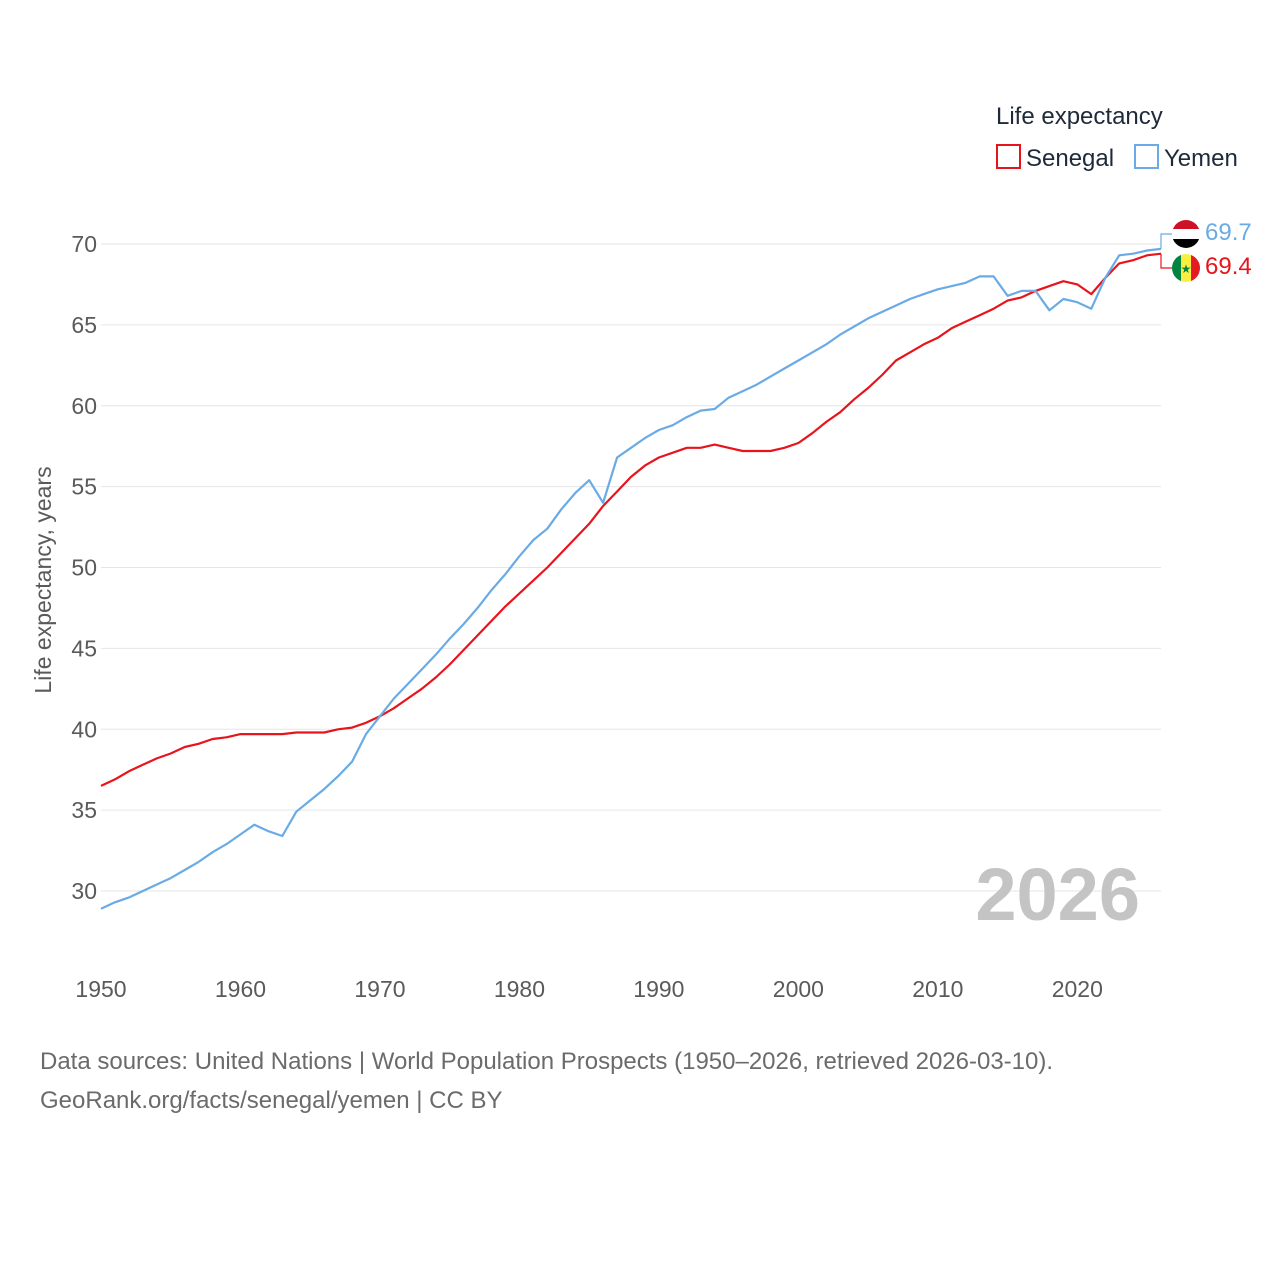 This screenshot has width=1280, height=1280. Describe the element at coordinates (84, 648) in the screenshot. I see `y-tick-label: 45` at that location.